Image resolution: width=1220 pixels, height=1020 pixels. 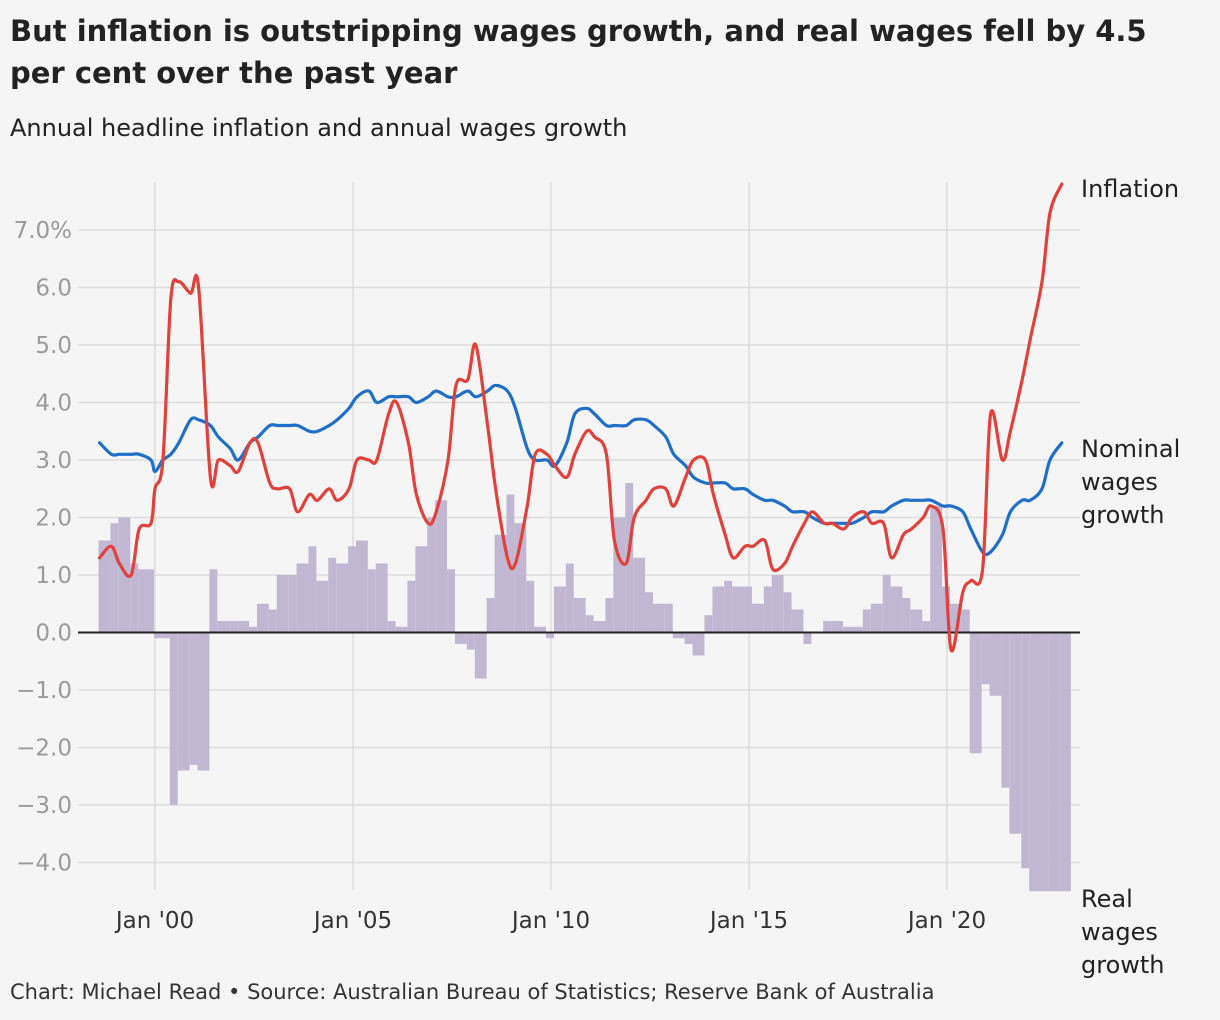 What do you see at coordinates (53, 404) in the screenshot?
I see `y-tick-label: 4.0` at bounding box center [53, 404].